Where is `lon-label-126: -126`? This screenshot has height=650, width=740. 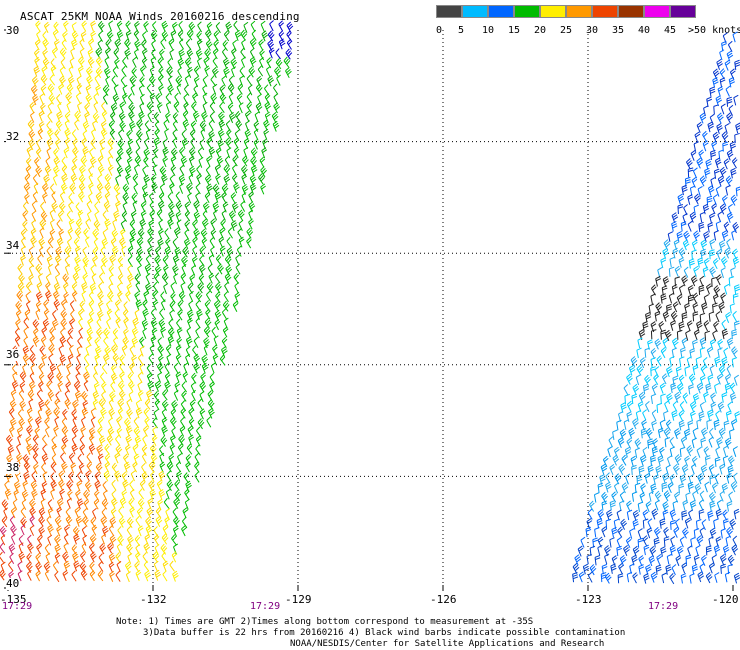 lon-label-126: -126 is located at coordinates (443, 599).